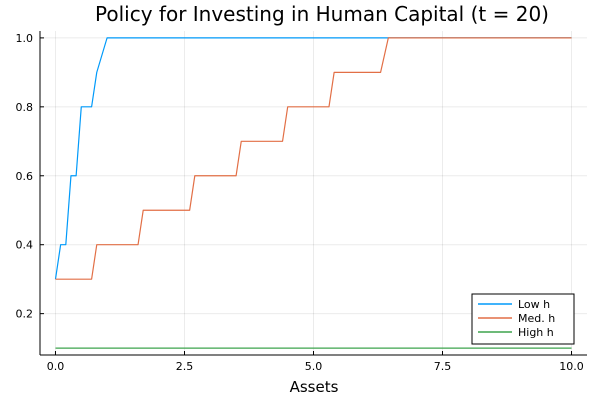 This screenshot has width=600, height=400. Describe the element at coordinates (25, 107) in the screenshot. I see `y-tick-label: 0.8` at that location.